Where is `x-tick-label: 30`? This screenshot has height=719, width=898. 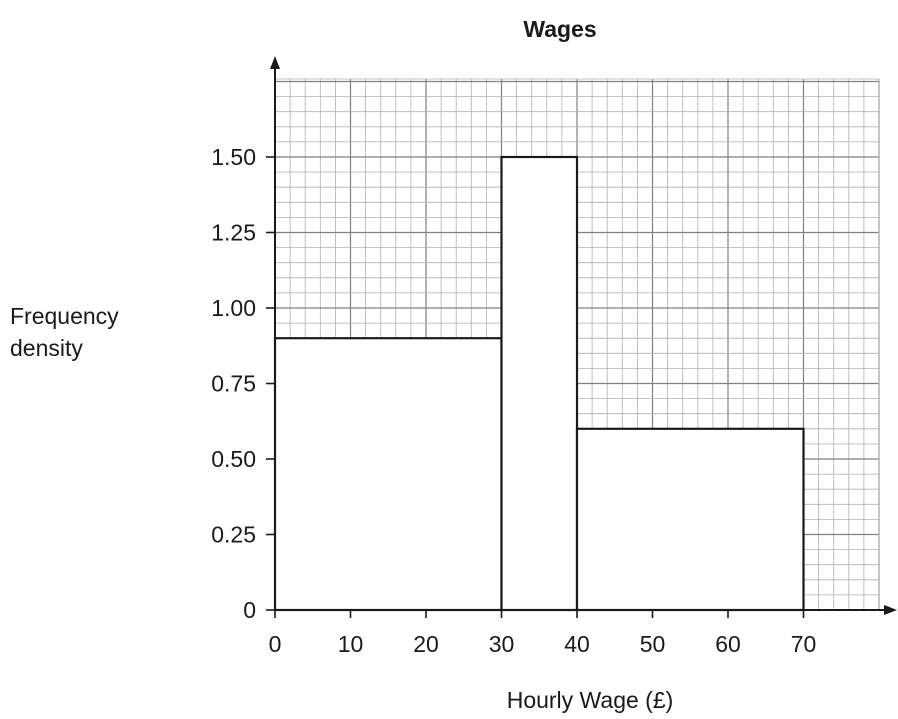 x-tick-label: 30 is located at coordinates (502, 644).